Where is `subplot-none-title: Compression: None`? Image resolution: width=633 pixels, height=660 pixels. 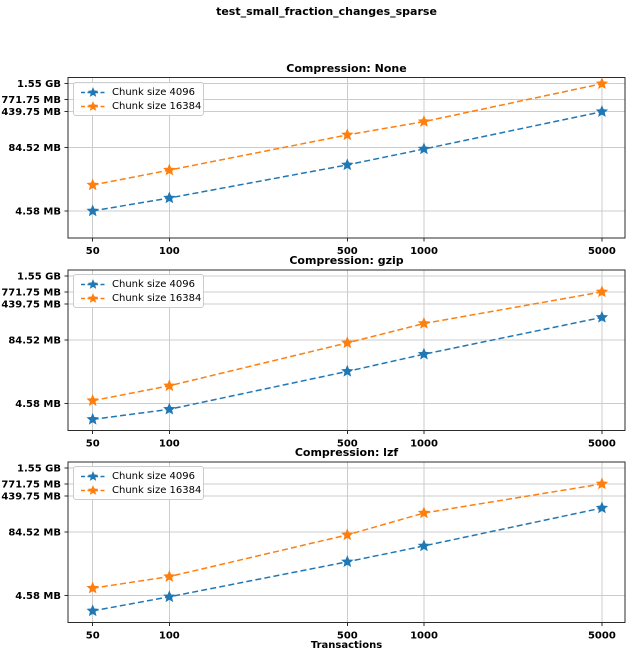
subplot-none-title: Compression: None is located at coordinates (346, 68).